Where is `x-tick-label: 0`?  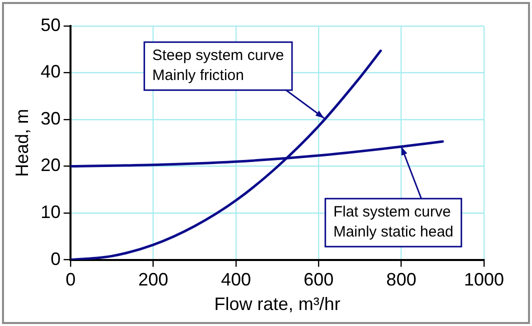
x-tick-label: 0 is located at coordinates (71, 280).